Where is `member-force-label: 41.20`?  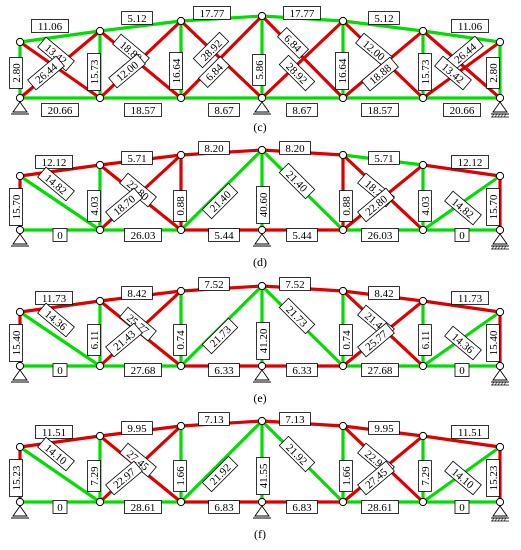 member-force-label: 41.20 is located at coordinates (263, 341).